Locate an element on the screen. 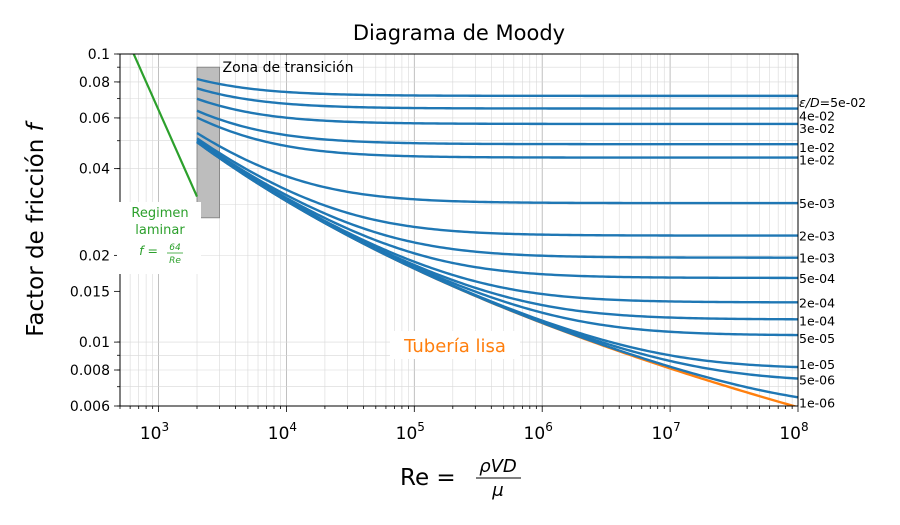 The height and width of the screenshot is (525, 900). y-tick-label: 0.006 is located at coordinates (90, 407).